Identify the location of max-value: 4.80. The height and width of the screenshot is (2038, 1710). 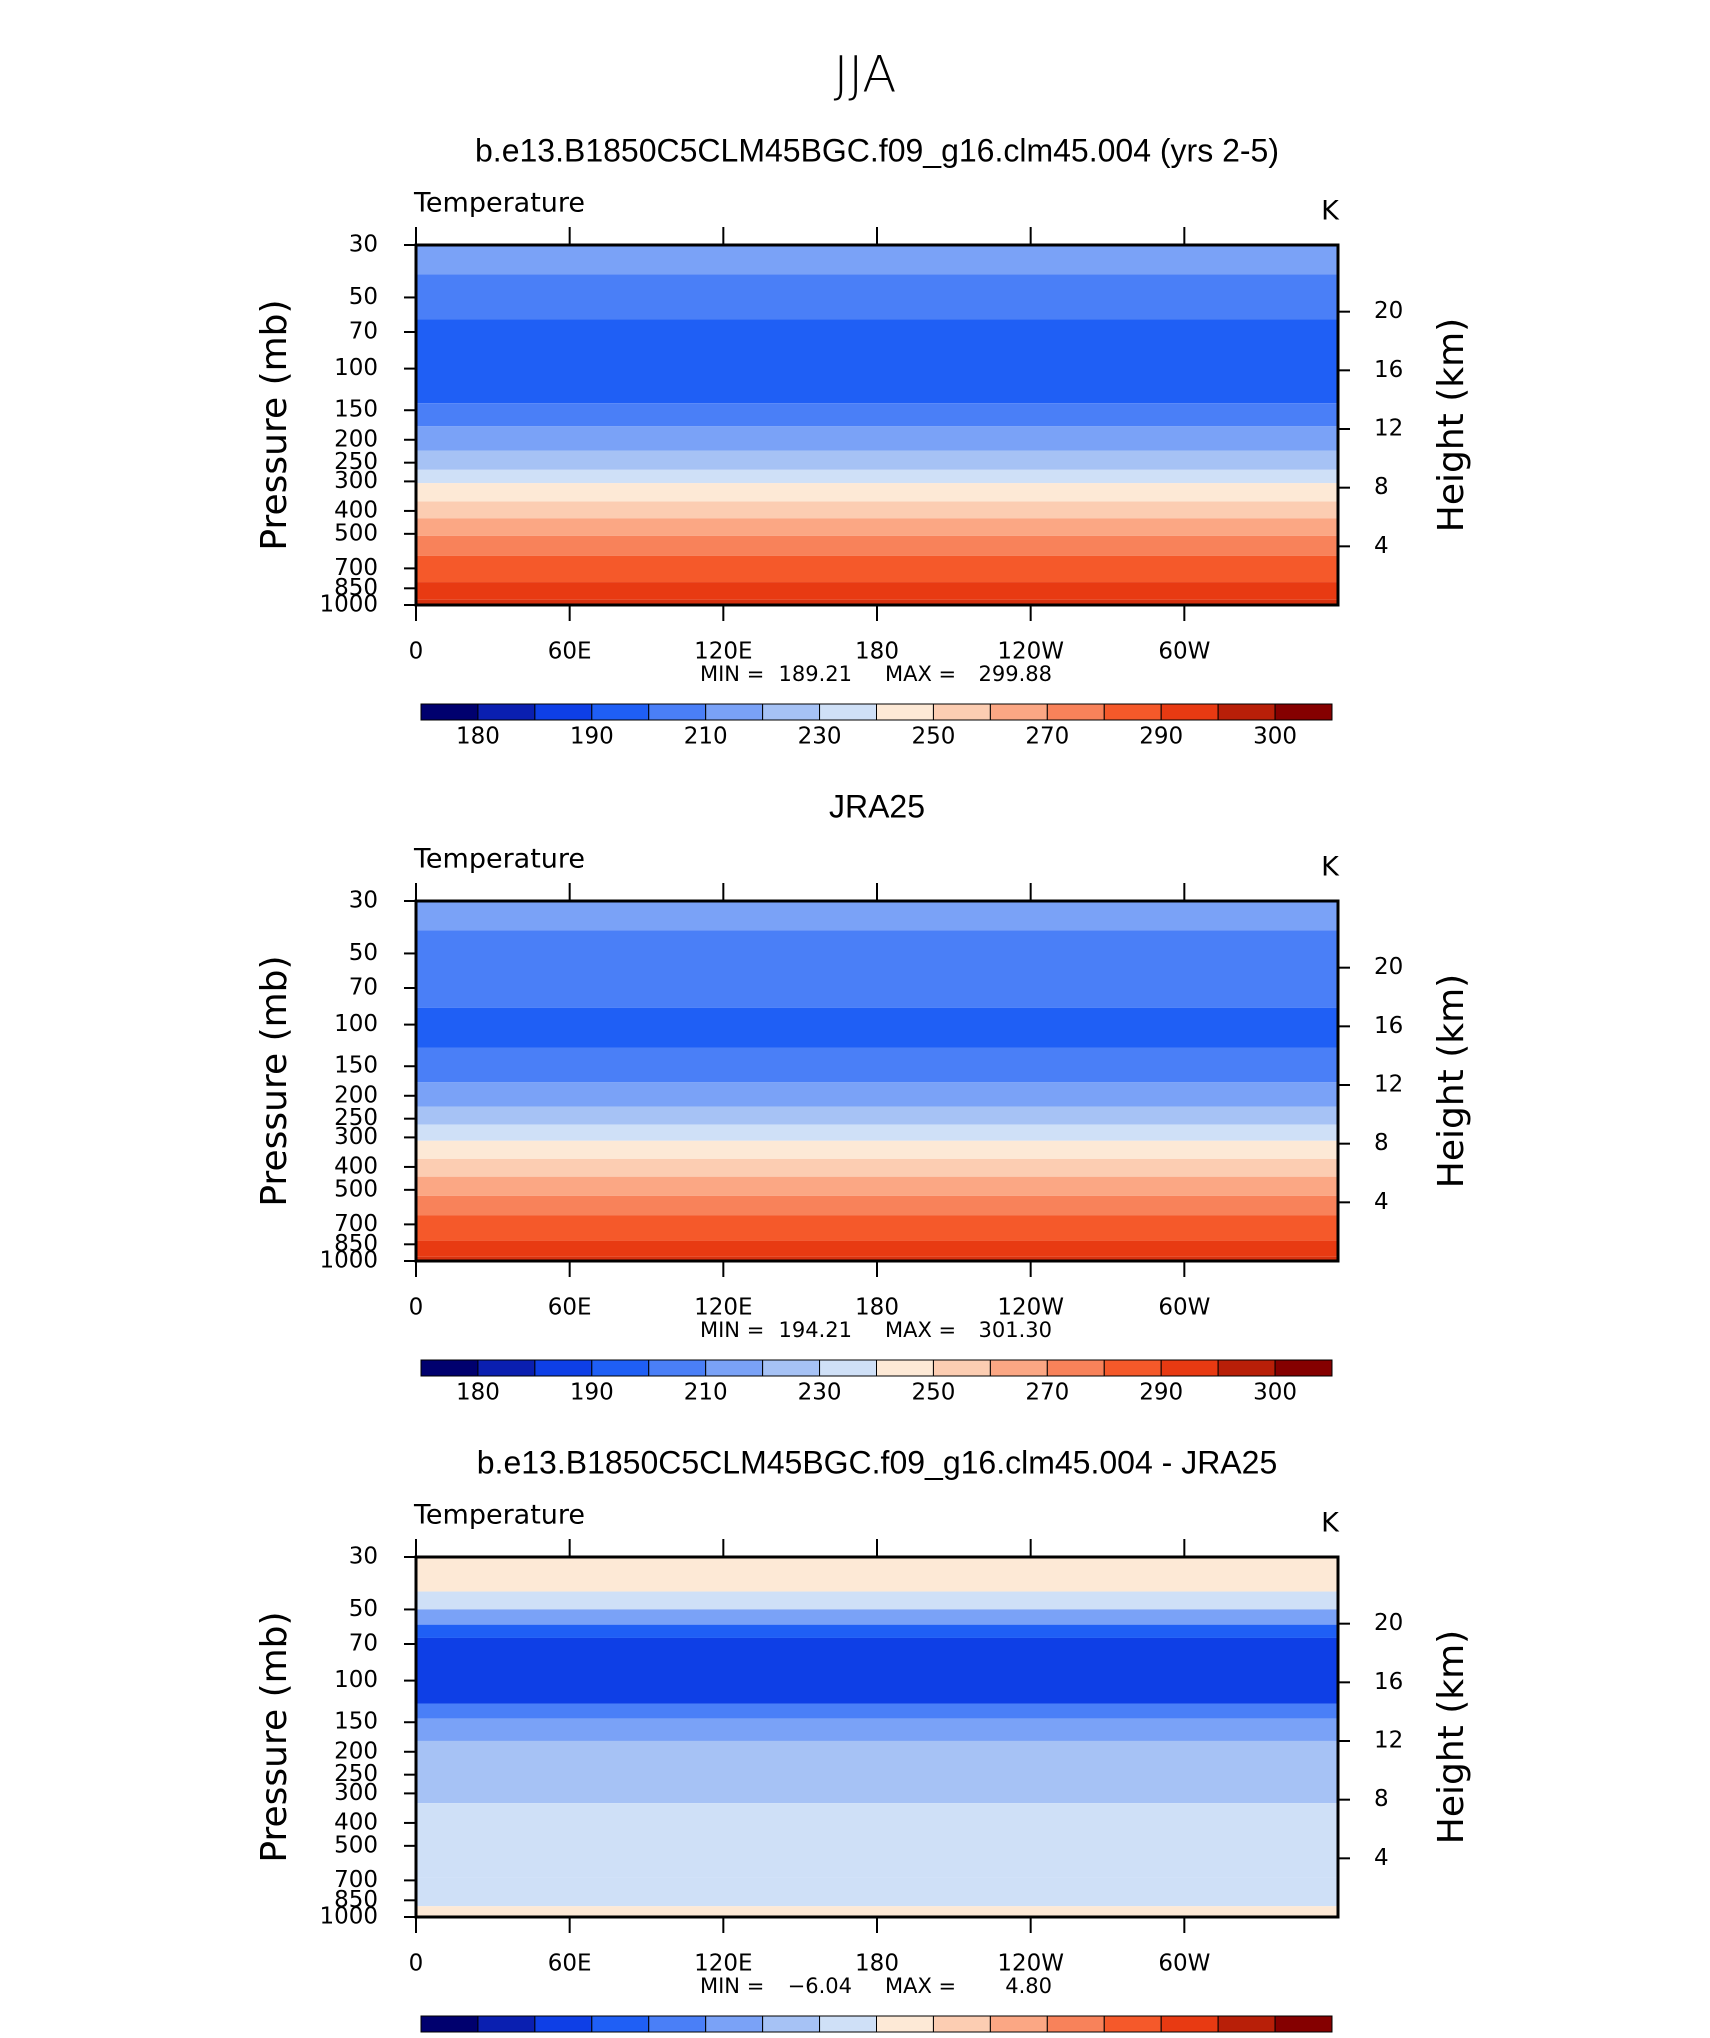
(1028, 1986).